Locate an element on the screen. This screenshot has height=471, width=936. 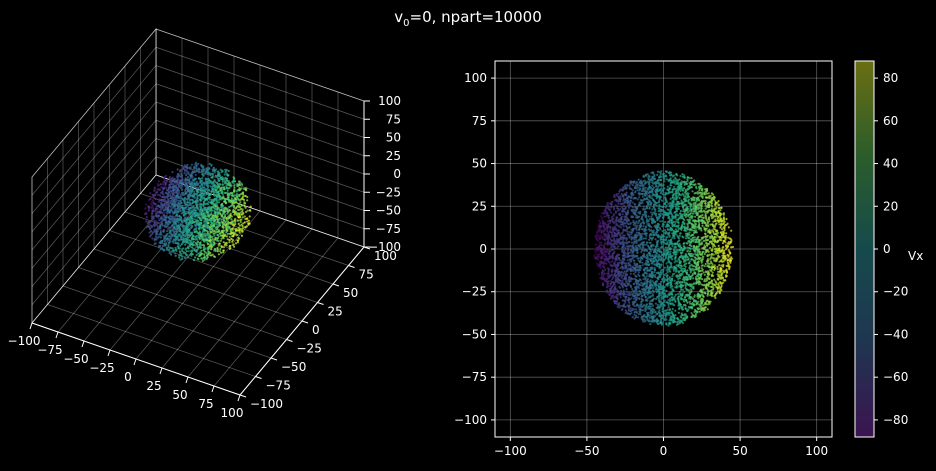
plot-3d-tick-label-x: 75 is located at coordinates (205, 404).